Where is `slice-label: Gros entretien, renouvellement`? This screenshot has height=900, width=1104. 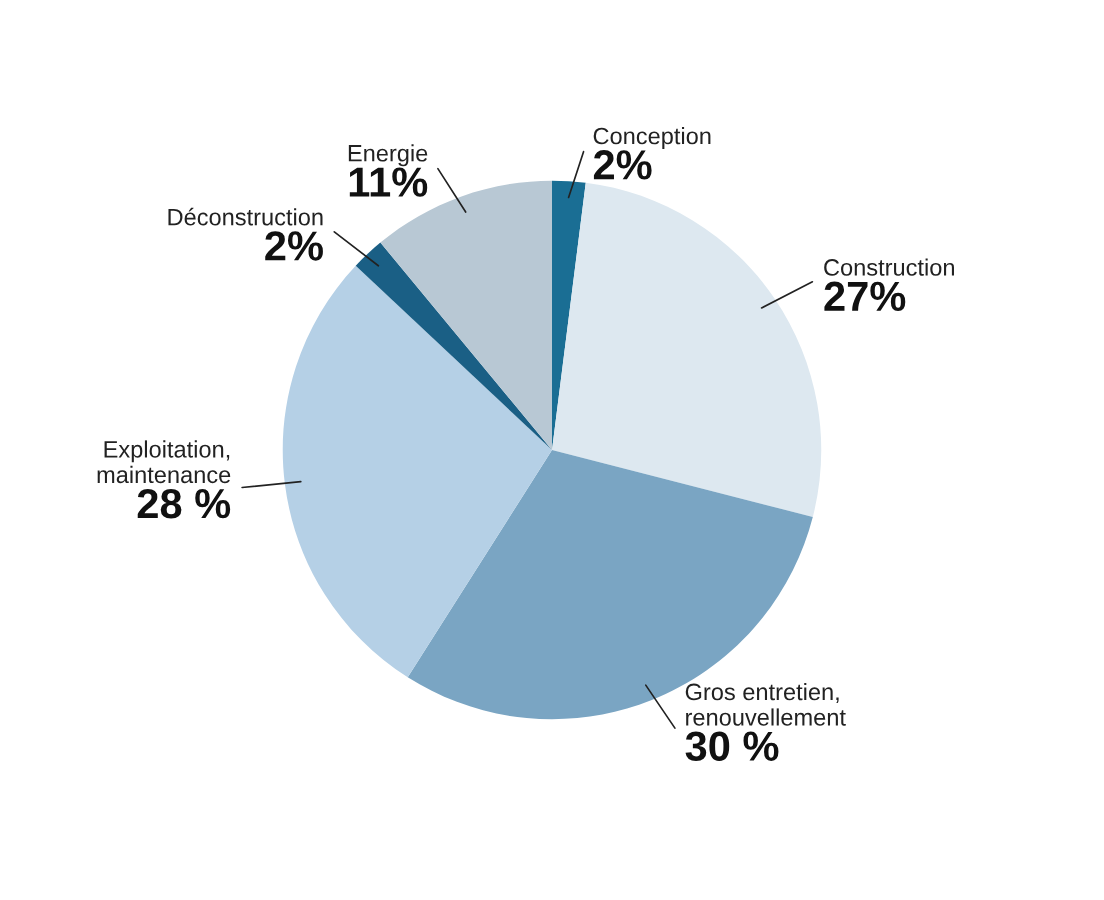
slice-label: Gros entretien, renouvellement is located at coordinates (765, 704).